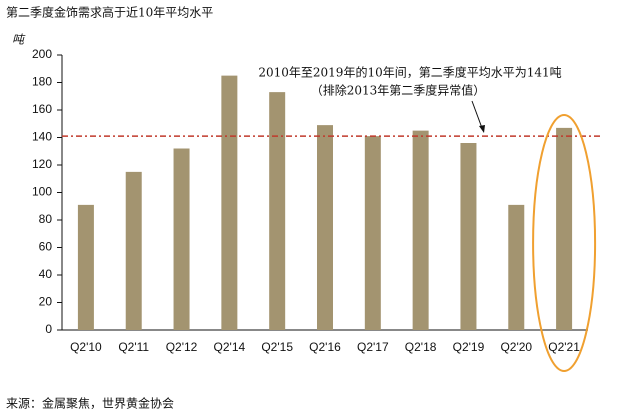 The image size is (640, 417). I want to click on y-tick-label: 40, so click(46, 274).